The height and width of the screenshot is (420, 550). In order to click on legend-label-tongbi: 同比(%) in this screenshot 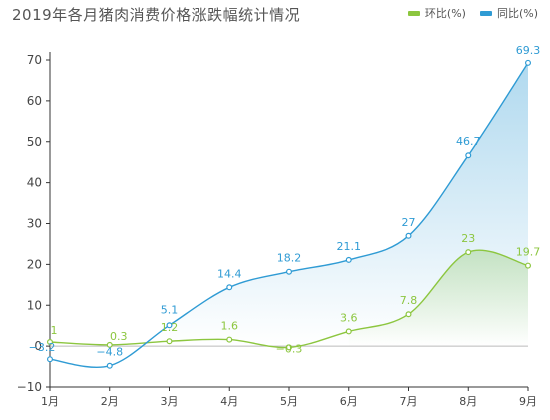, I will do `click(517, 13)`.